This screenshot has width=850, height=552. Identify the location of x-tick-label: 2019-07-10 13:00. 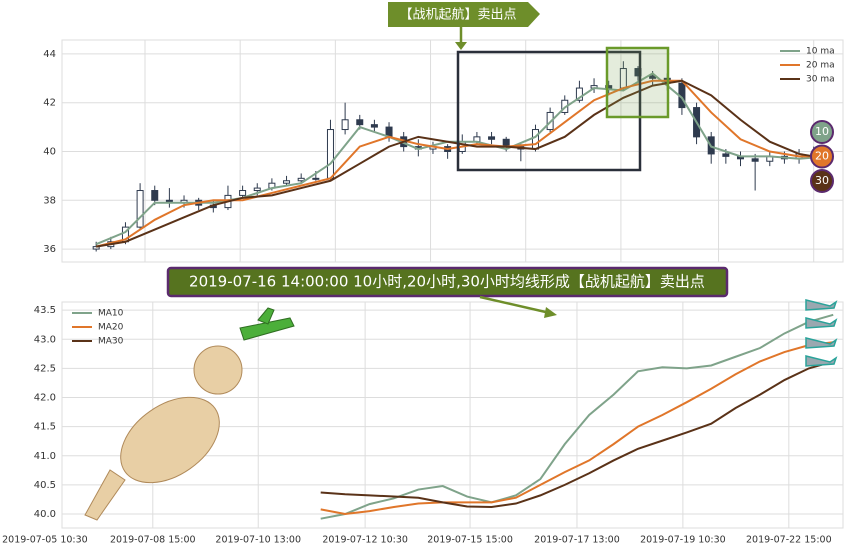
(258, 540).